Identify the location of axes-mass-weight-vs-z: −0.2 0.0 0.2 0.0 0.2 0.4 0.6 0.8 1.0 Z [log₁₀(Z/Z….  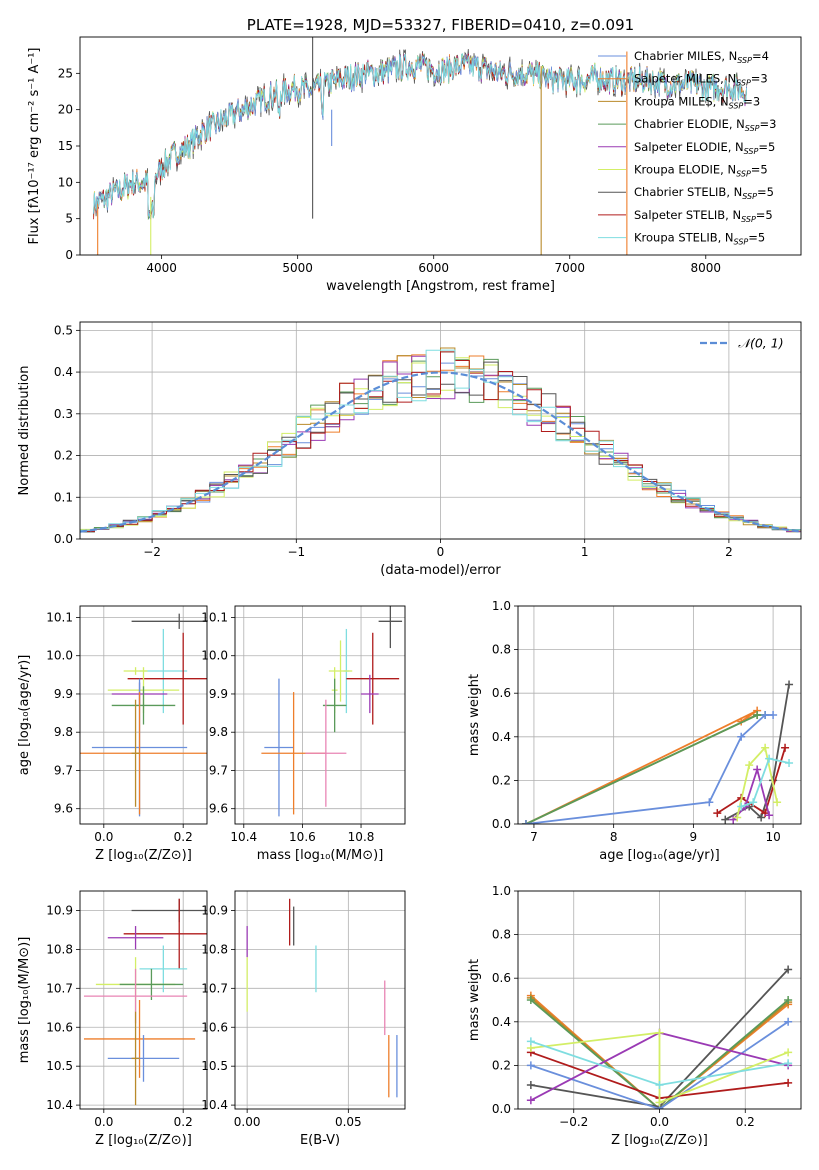
(634, 1016).